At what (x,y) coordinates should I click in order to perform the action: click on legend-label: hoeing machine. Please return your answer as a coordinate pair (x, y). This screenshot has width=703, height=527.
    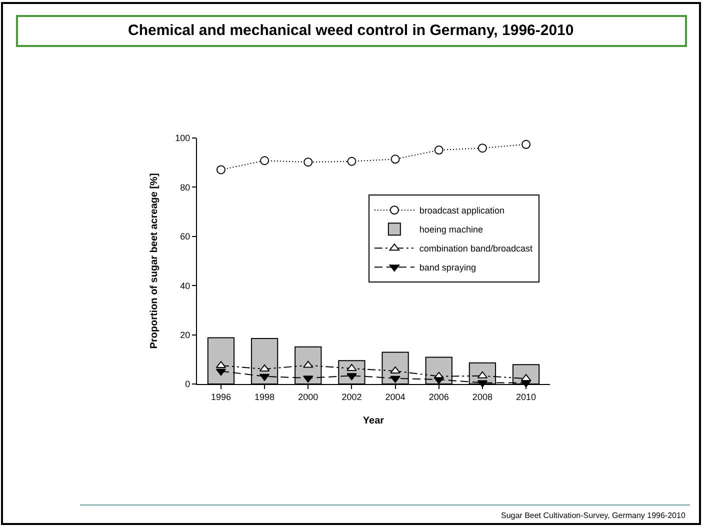
    Looking at the image, I should click on (451, 229).